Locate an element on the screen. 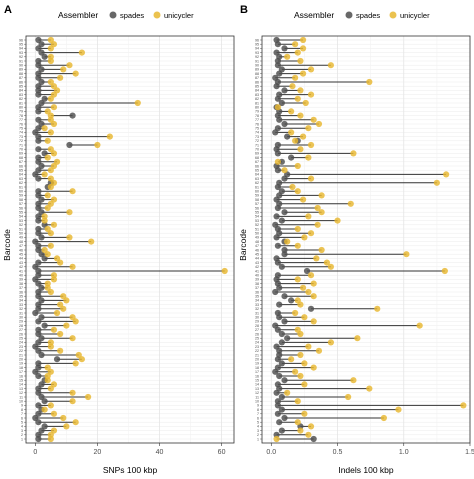 The image size is (474, 479). y-tick-label: 49 is located at coordinates (257, 238).